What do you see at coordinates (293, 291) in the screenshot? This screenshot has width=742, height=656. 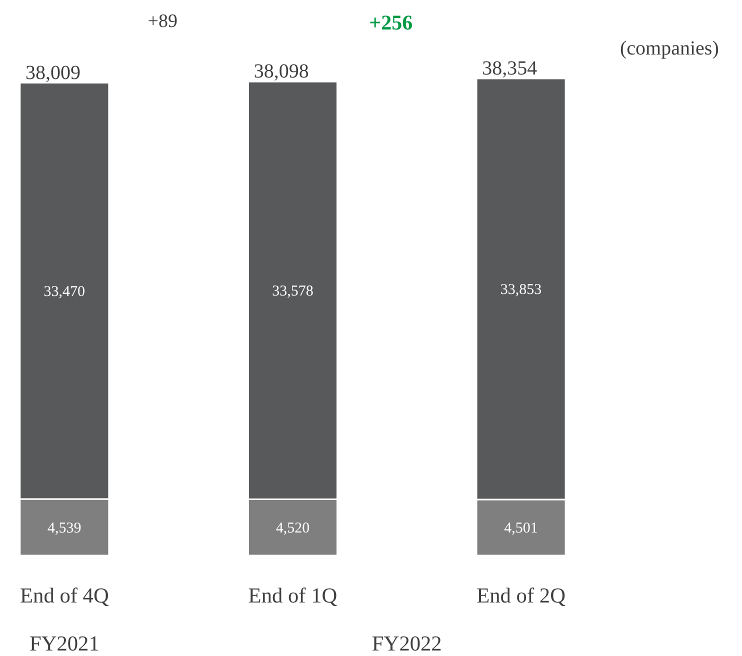 I see `data-label: 33,578` at bounding box center [293, 291].